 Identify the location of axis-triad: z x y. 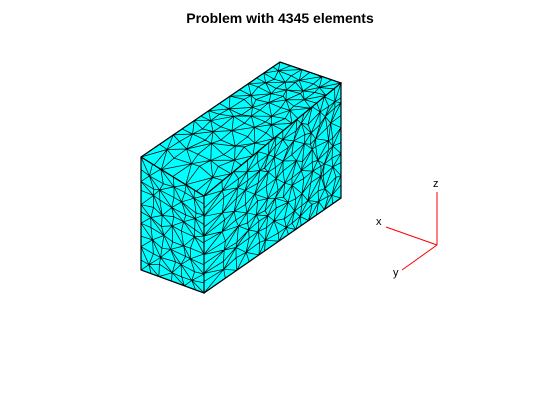
(407, 228).